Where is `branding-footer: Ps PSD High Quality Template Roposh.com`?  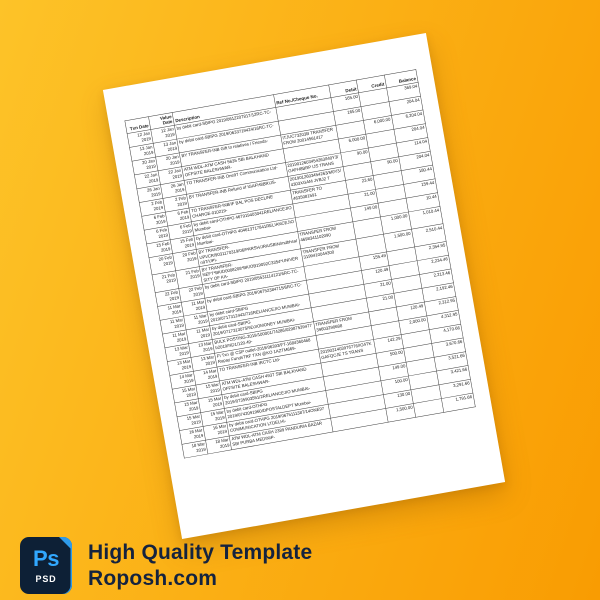
branding-footer: Ps PSD High Quality Template Roposh.com is located at coordinates (166, 565).